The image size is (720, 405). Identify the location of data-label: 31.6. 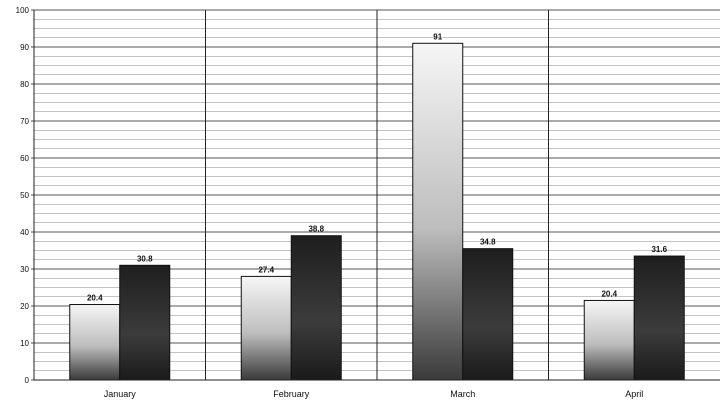
(659, 249).